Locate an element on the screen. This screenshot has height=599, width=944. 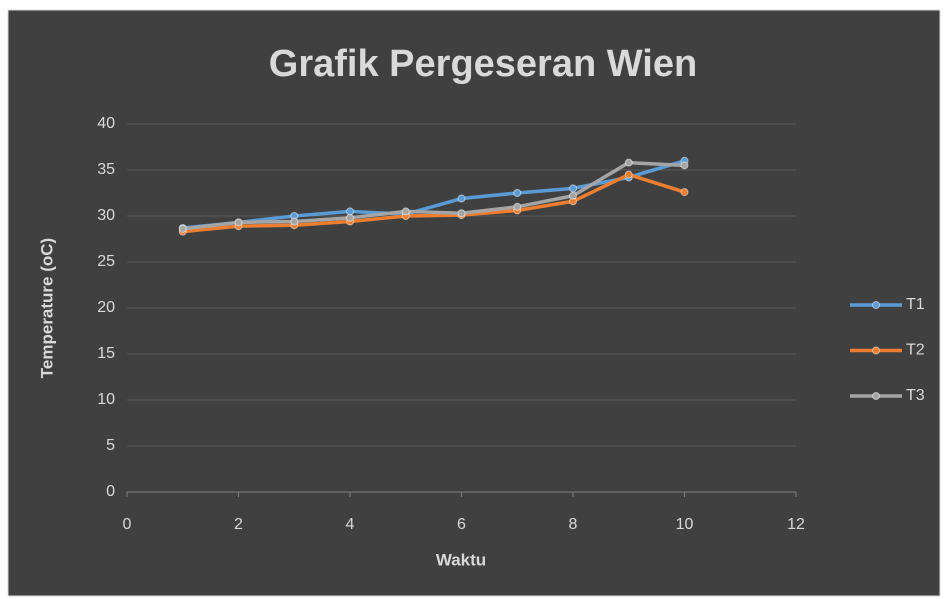
x-tick-label: 6 is located at coordinates (461, 524).